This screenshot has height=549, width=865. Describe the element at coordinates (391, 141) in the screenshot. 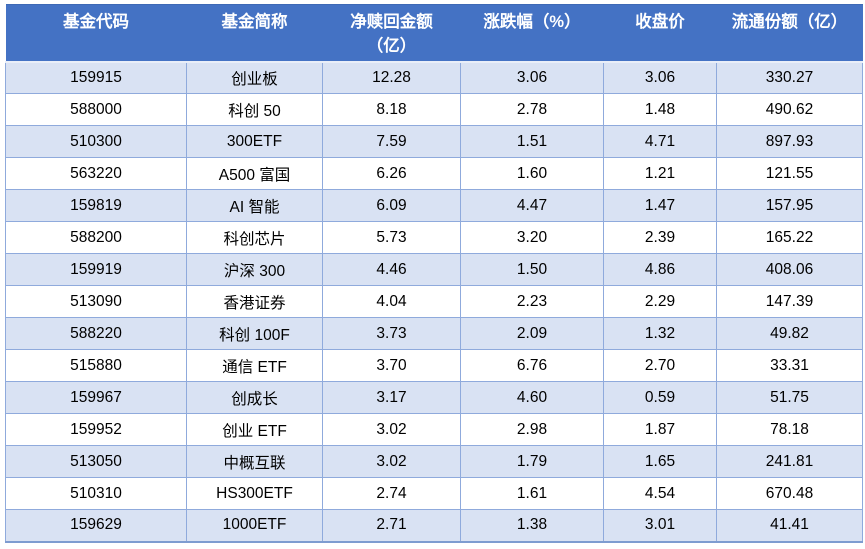

I see `cell-net_redemption: 7.59` at that location.